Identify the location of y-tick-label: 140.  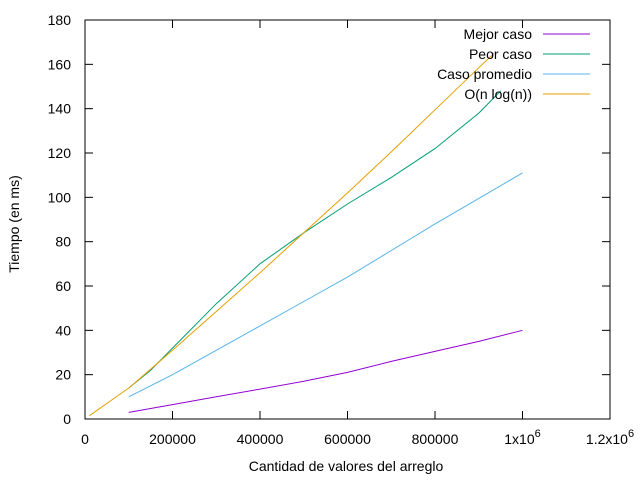
(60, 109).